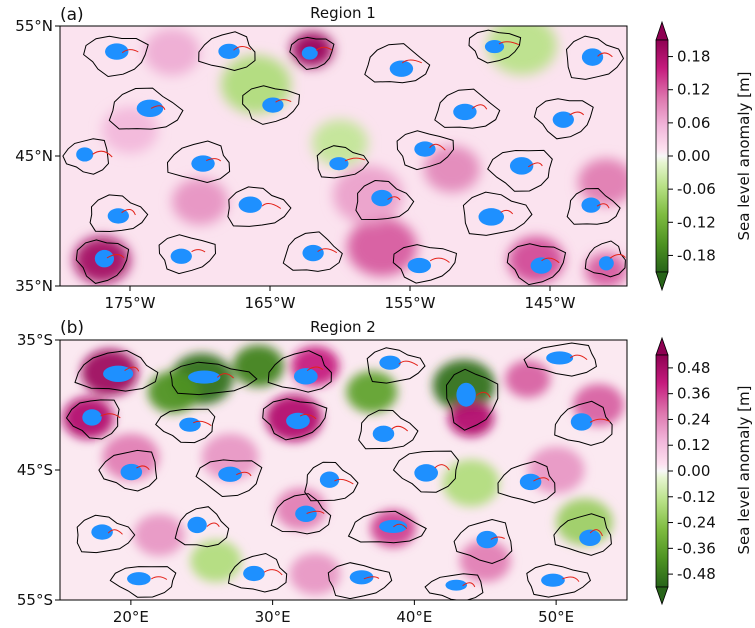 Image resolution: width=755 pixels, height=628 pixels. What do you see at coordinates (662, 346) in the screenshot?
I see `colorbar-b-top-extension` at bounding box center [662, 346].